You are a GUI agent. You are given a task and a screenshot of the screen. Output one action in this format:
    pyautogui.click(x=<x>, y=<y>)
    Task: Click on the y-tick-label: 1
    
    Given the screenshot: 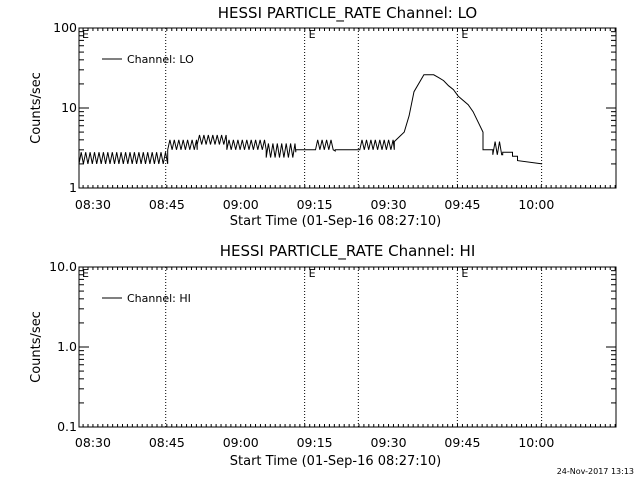 What is the action you would take?
    pyautogui.click(x=73, y=187)
    